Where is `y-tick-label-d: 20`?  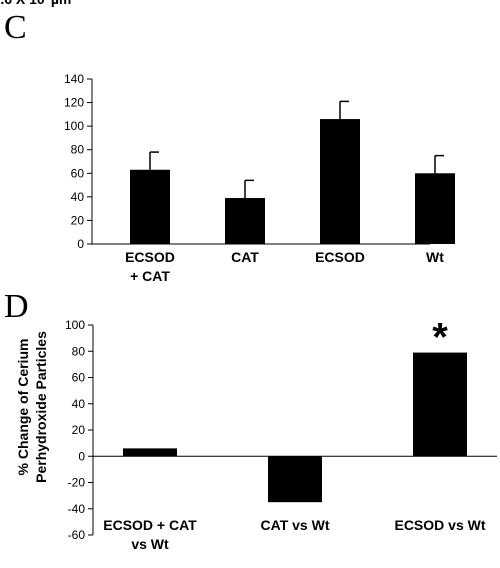 y-tick-label-d: 20 is located at coordinates (79, 430).